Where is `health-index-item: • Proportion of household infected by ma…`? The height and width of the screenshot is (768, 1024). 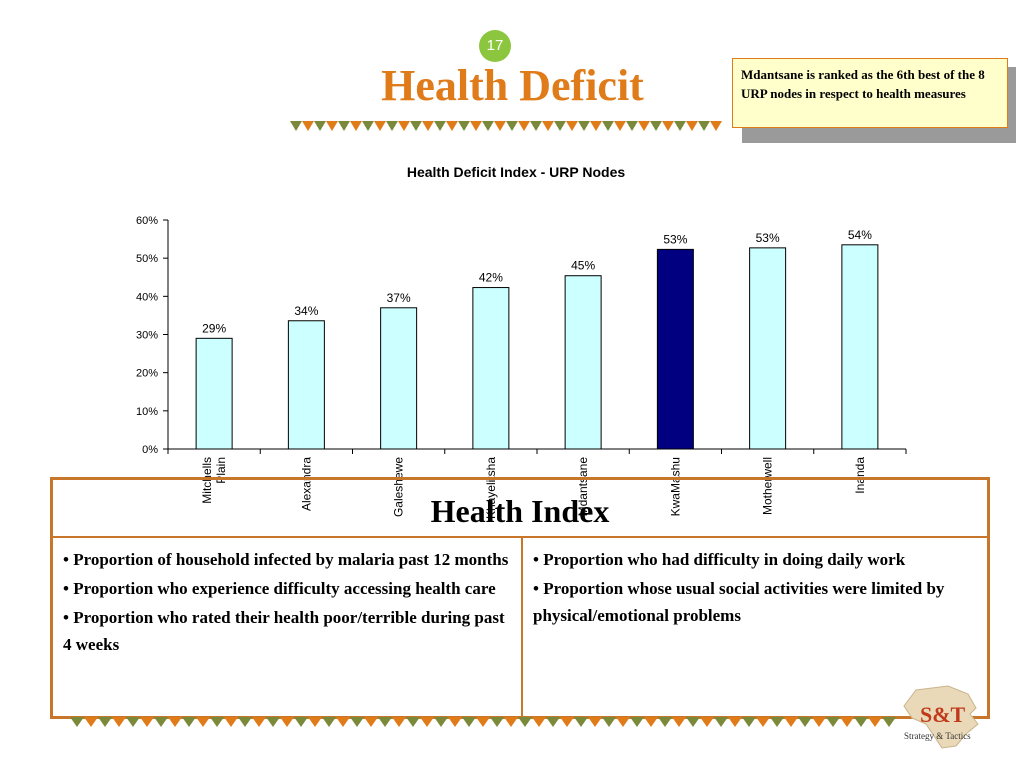
health-index-item: • Proportion of household infected by ma… is located at coordinates (286, 559).